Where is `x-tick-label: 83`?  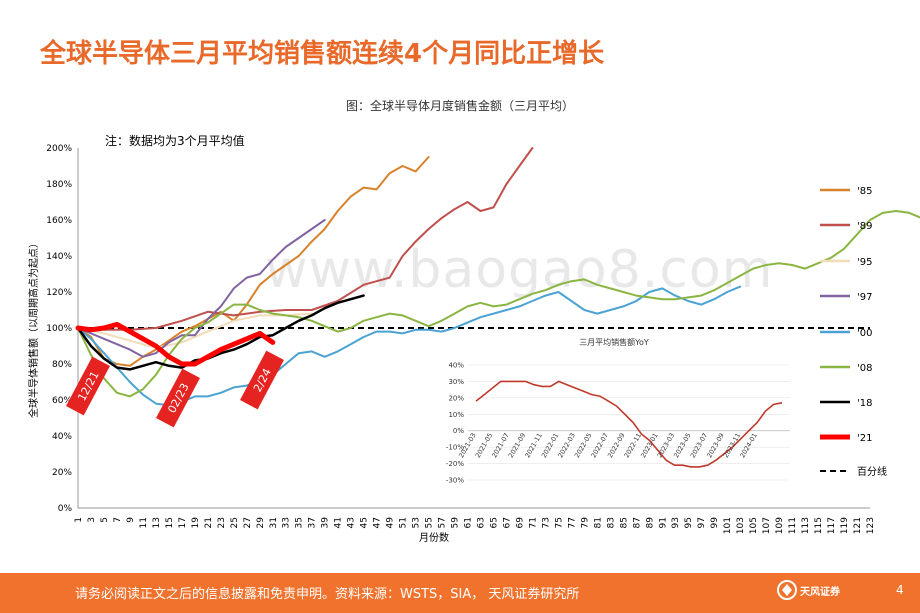
x-tick-label: 83 is located at coordinates (611, 522).